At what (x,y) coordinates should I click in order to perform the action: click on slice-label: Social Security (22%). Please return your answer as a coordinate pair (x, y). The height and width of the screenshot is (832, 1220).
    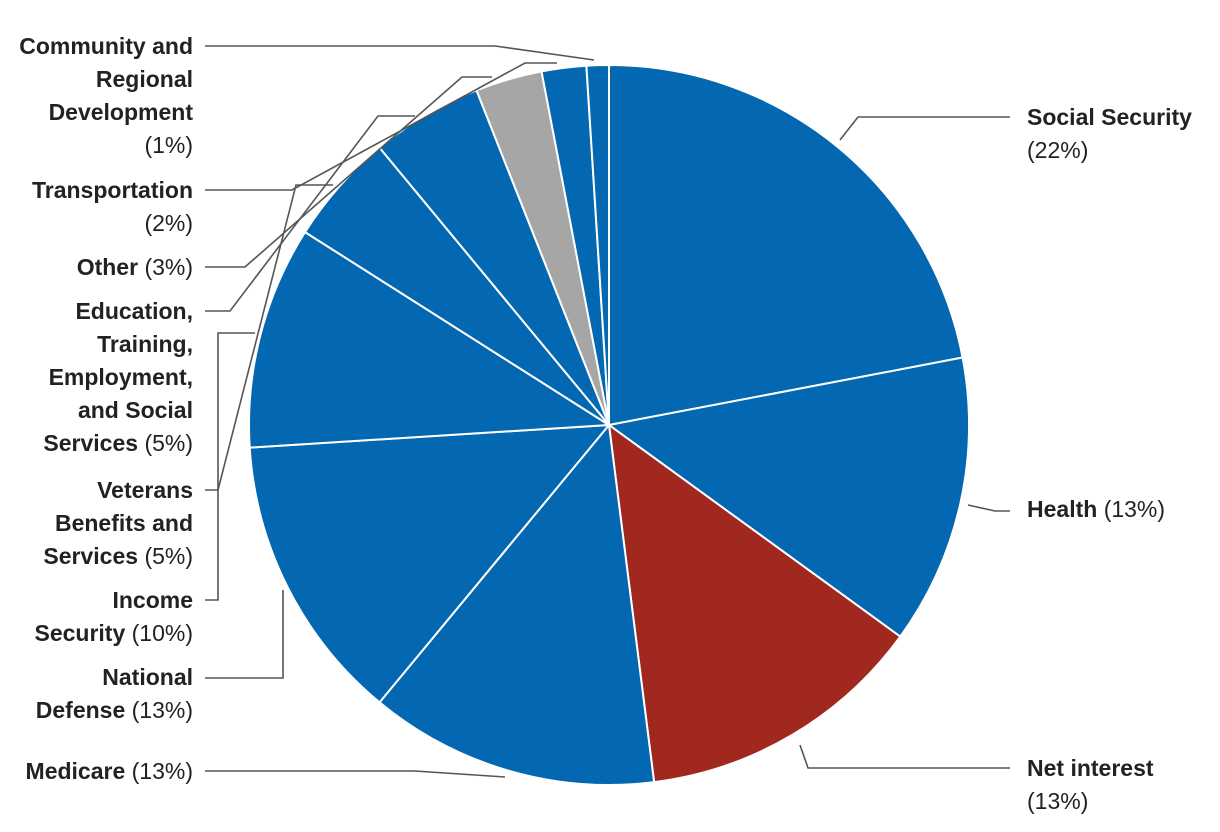
    Looking at the image, I should click on (1122, 134).